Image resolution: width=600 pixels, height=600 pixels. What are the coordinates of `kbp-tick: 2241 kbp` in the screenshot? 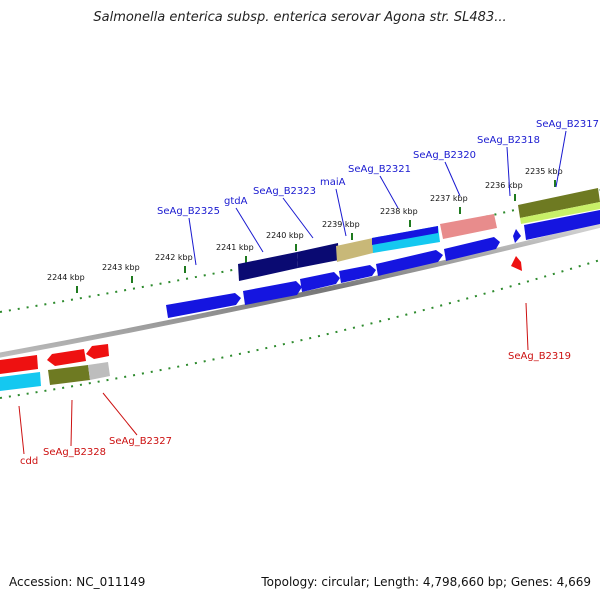 It's located at (235, 253).